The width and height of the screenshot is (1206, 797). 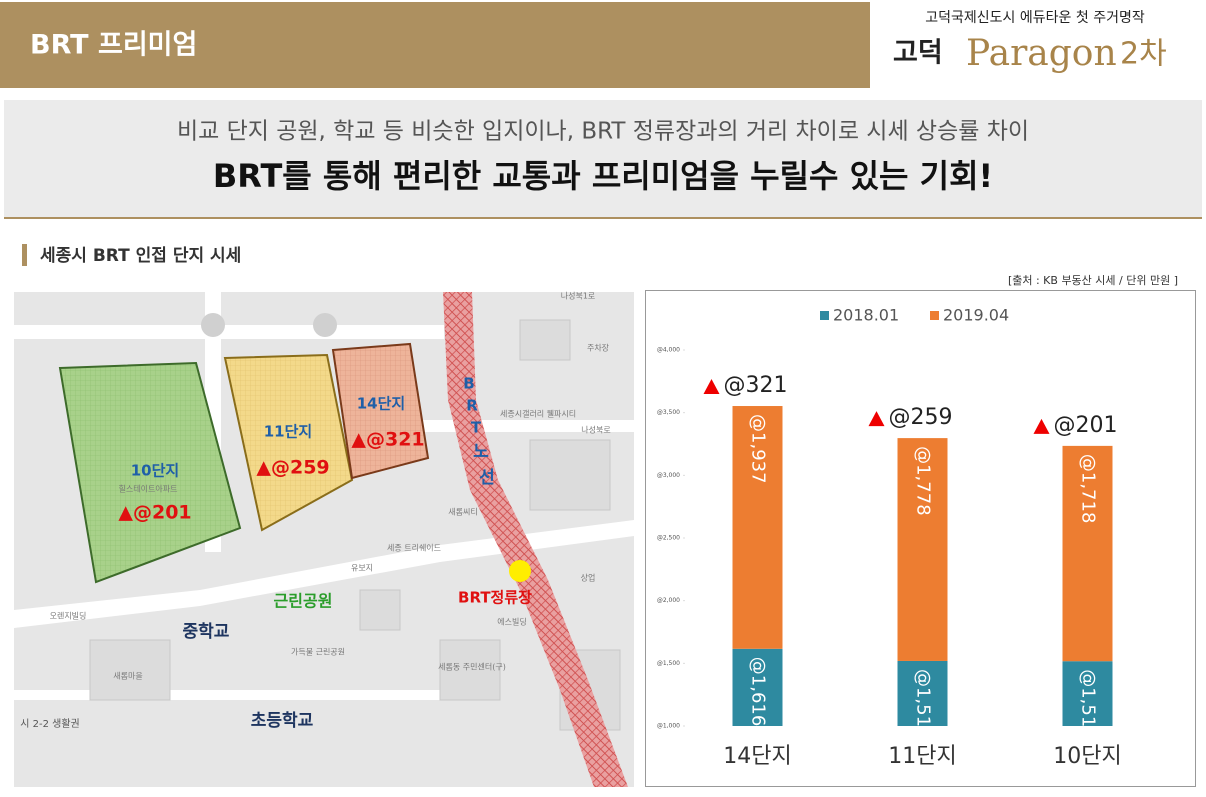 I want to click on map-label: 근린공원, so click(x=303, y=601).